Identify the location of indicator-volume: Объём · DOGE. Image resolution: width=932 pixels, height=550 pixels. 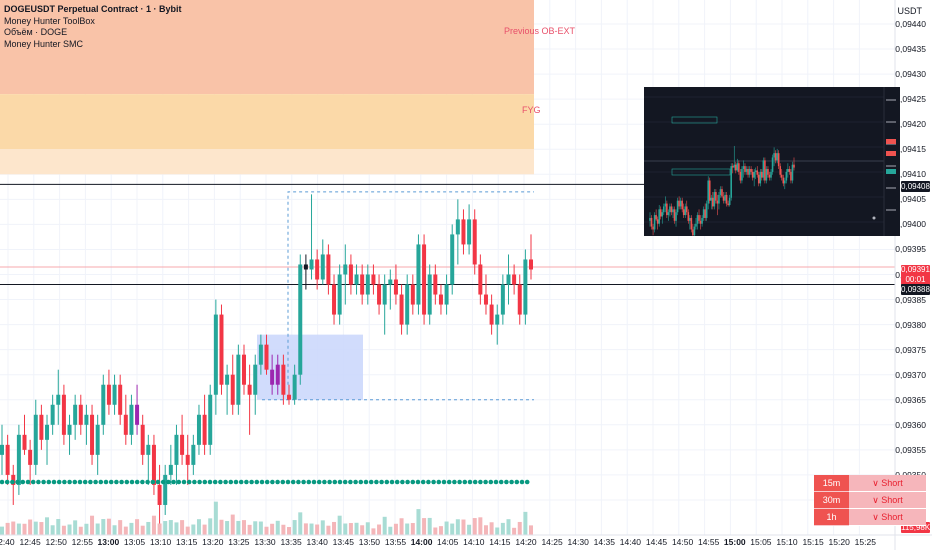
(36, 32).